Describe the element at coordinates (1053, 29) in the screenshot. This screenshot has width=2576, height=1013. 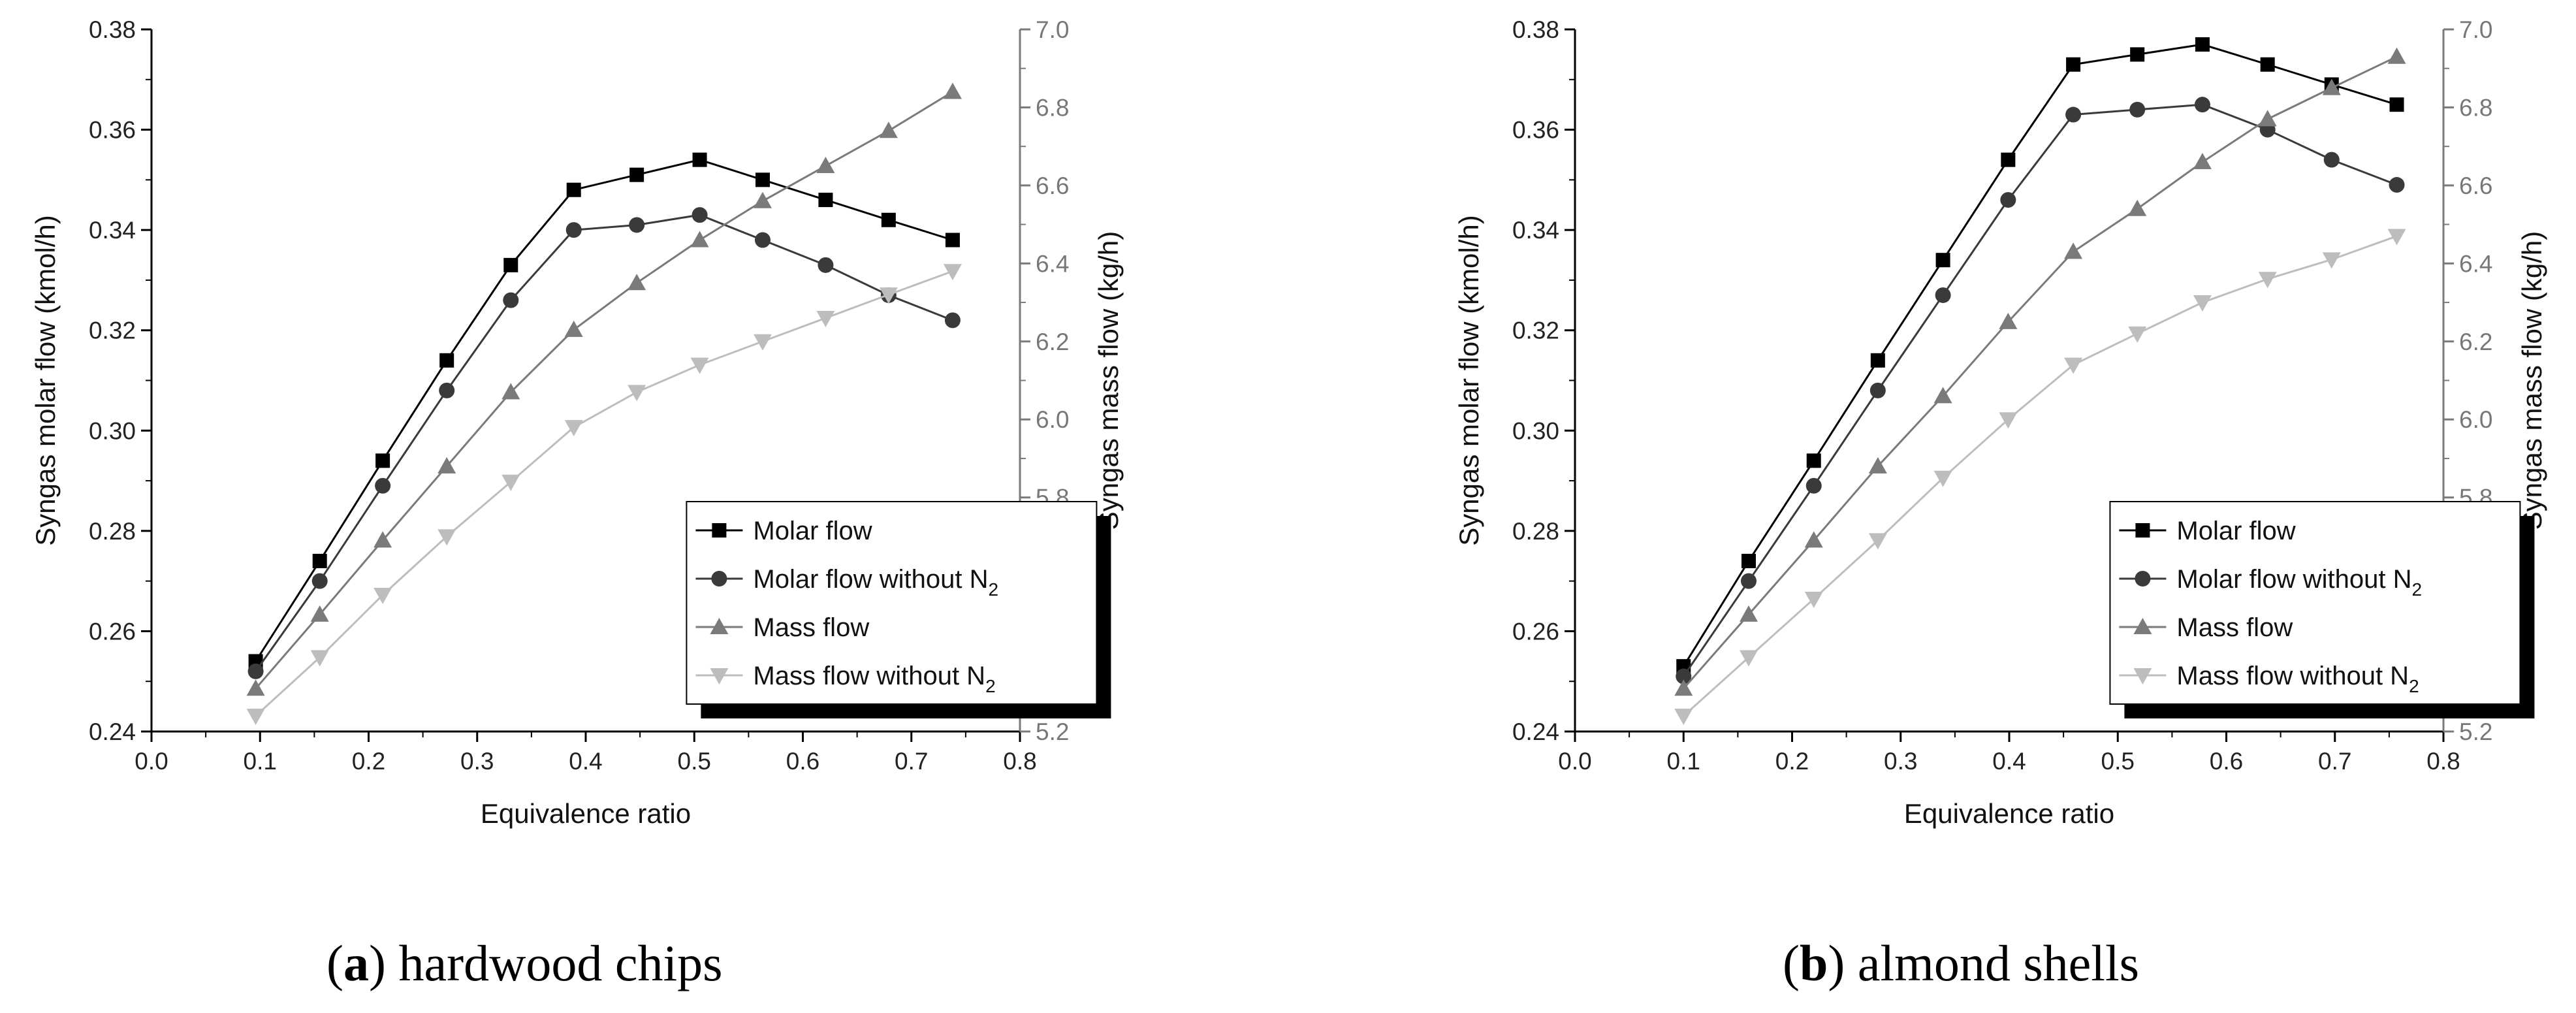
I see `y-right-tick-label: 7.0` at that location.